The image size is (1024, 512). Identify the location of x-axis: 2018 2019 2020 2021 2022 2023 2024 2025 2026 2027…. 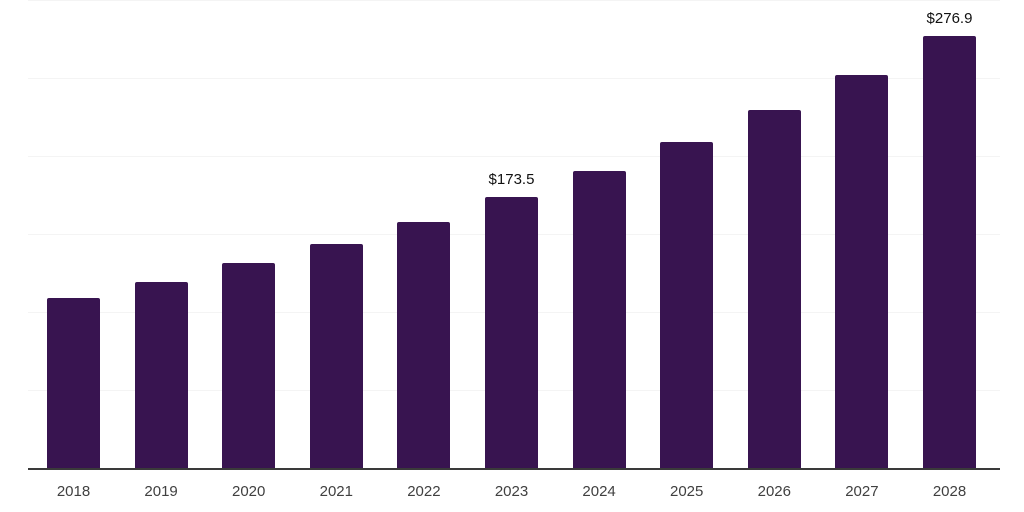
(514, 494).